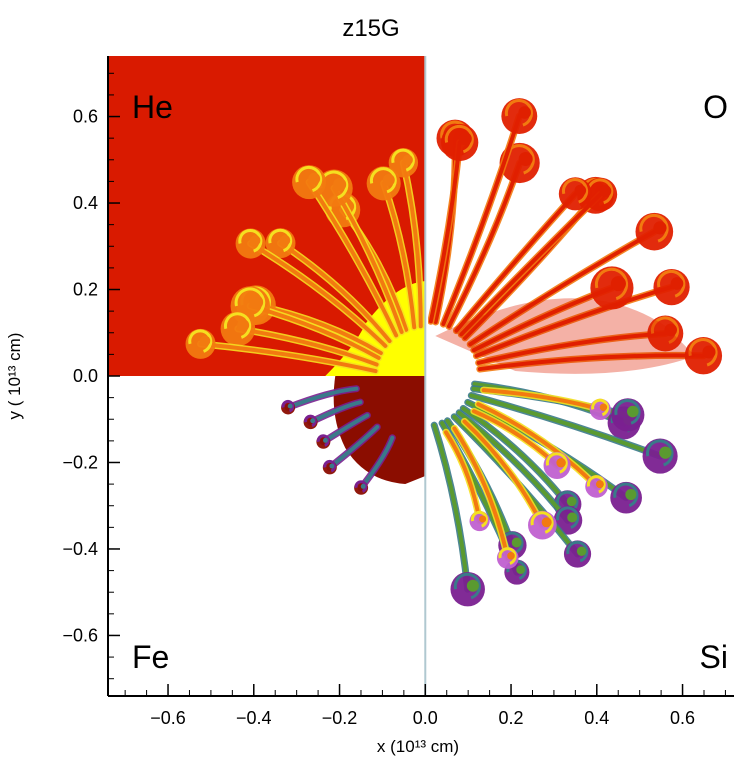 This screenshot has height=761, width=743. What do you see at coordinates (715, 107) in the screenshot?
I see `quadrant-label-top-right: O` at bounding box center [715, 107].